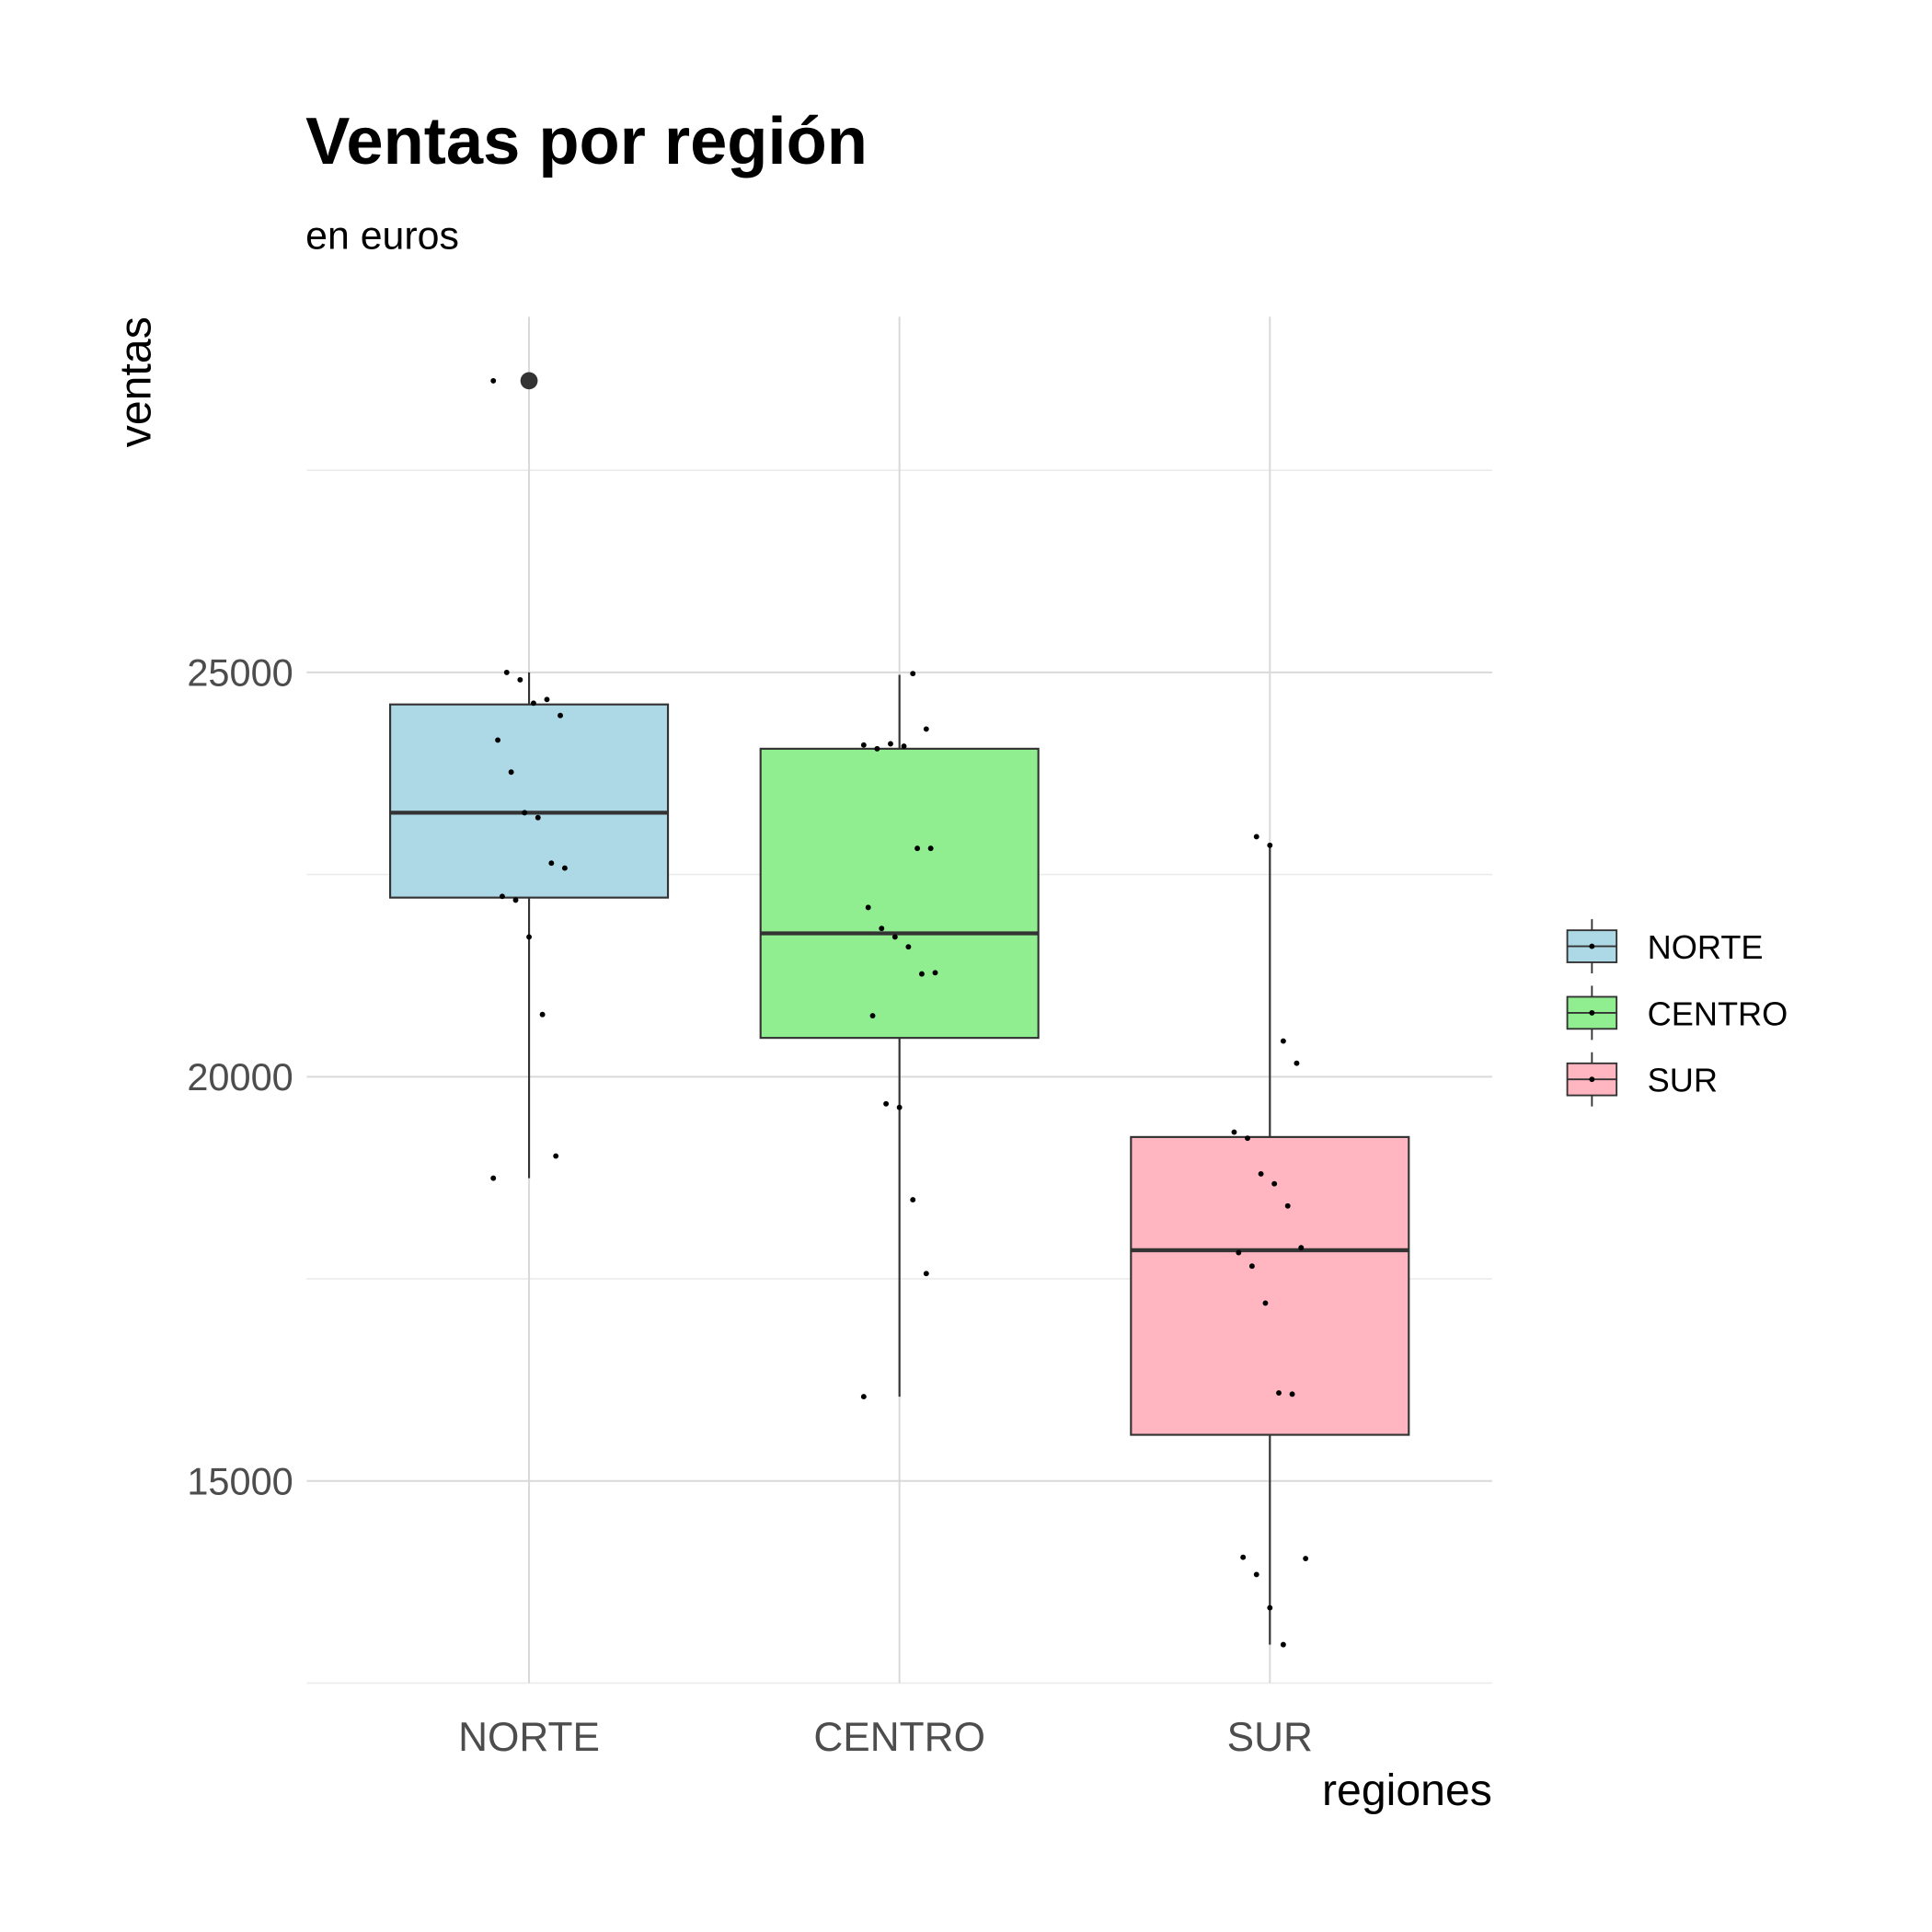 The height and width of the screenshot is (1932, 1932). I want to click on outlier, so click(529, 381).